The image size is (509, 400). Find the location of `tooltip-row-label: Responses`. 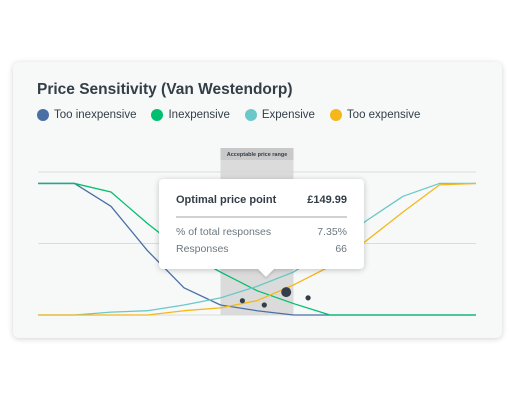

tooltip-row-label: Responses is located at coordinates (202, 249).